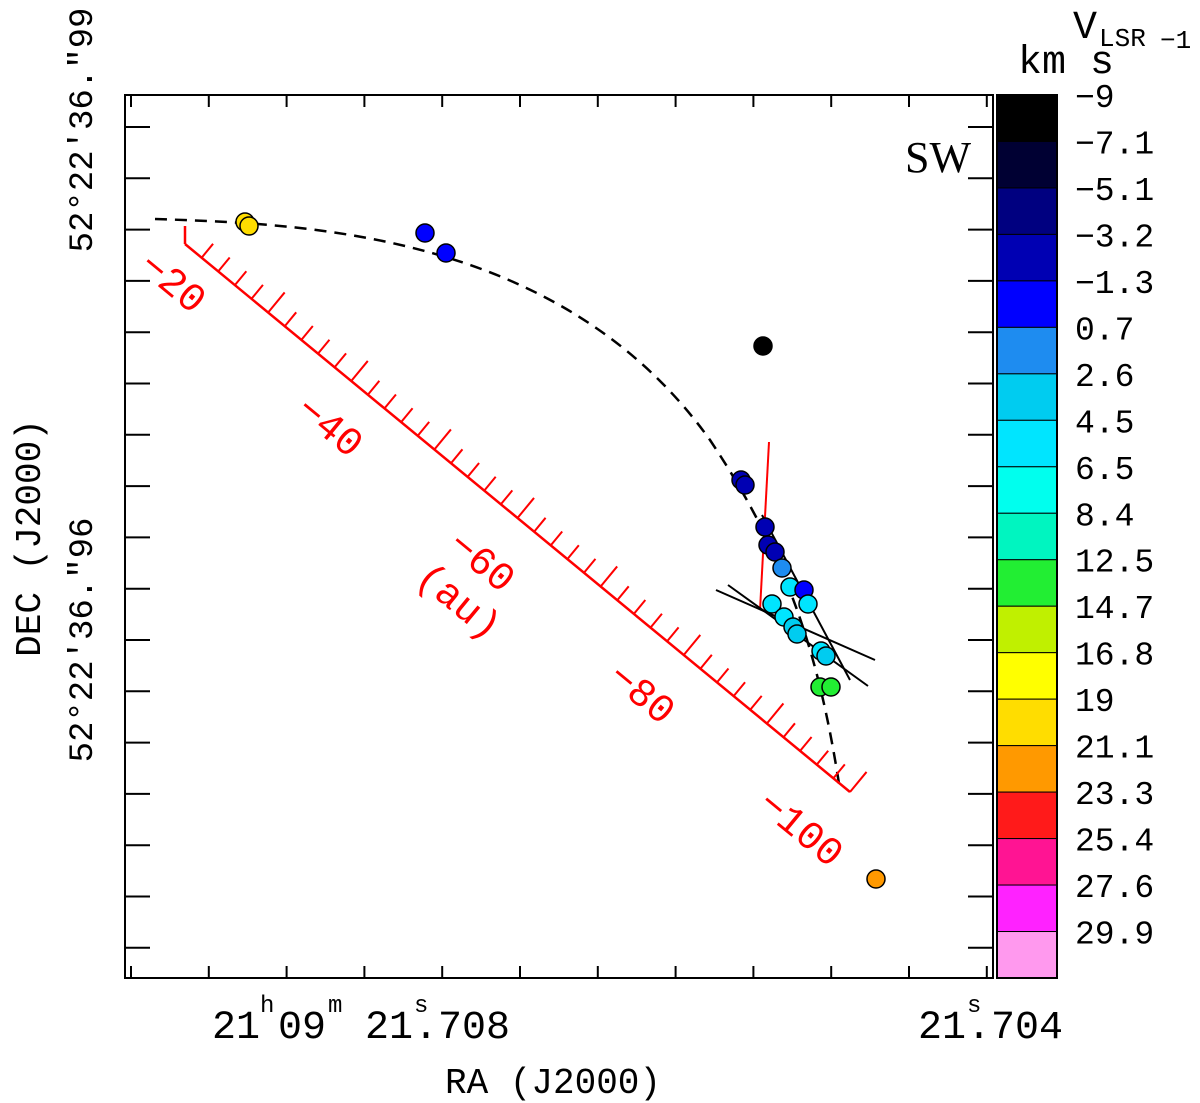 The image size is (1200, 1103). Describe the element at coordinates (84, 130) in the screenshot. I see `y-tick-label-top: 52°22′36.″99` at that location.